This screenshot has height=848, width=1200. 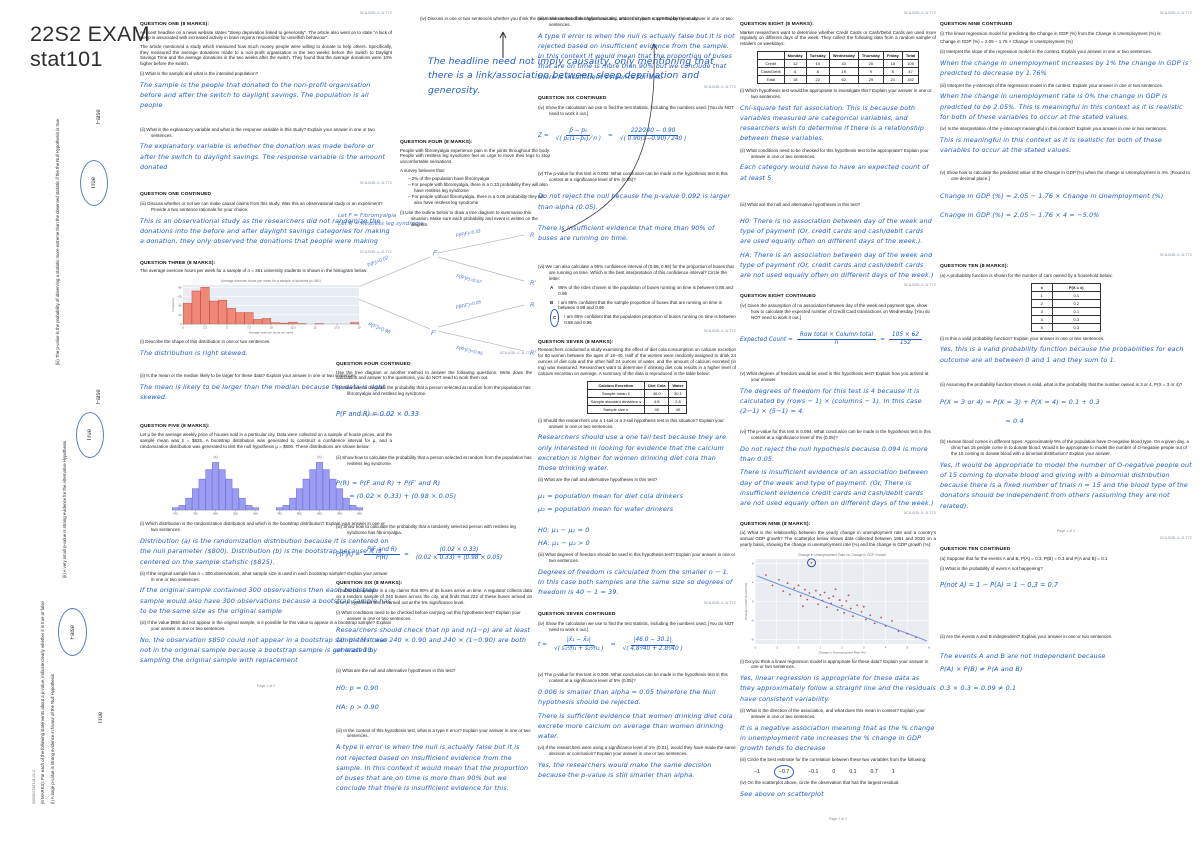 I want to click on table-row: 5 0.3, so click(x=1066, y=327).